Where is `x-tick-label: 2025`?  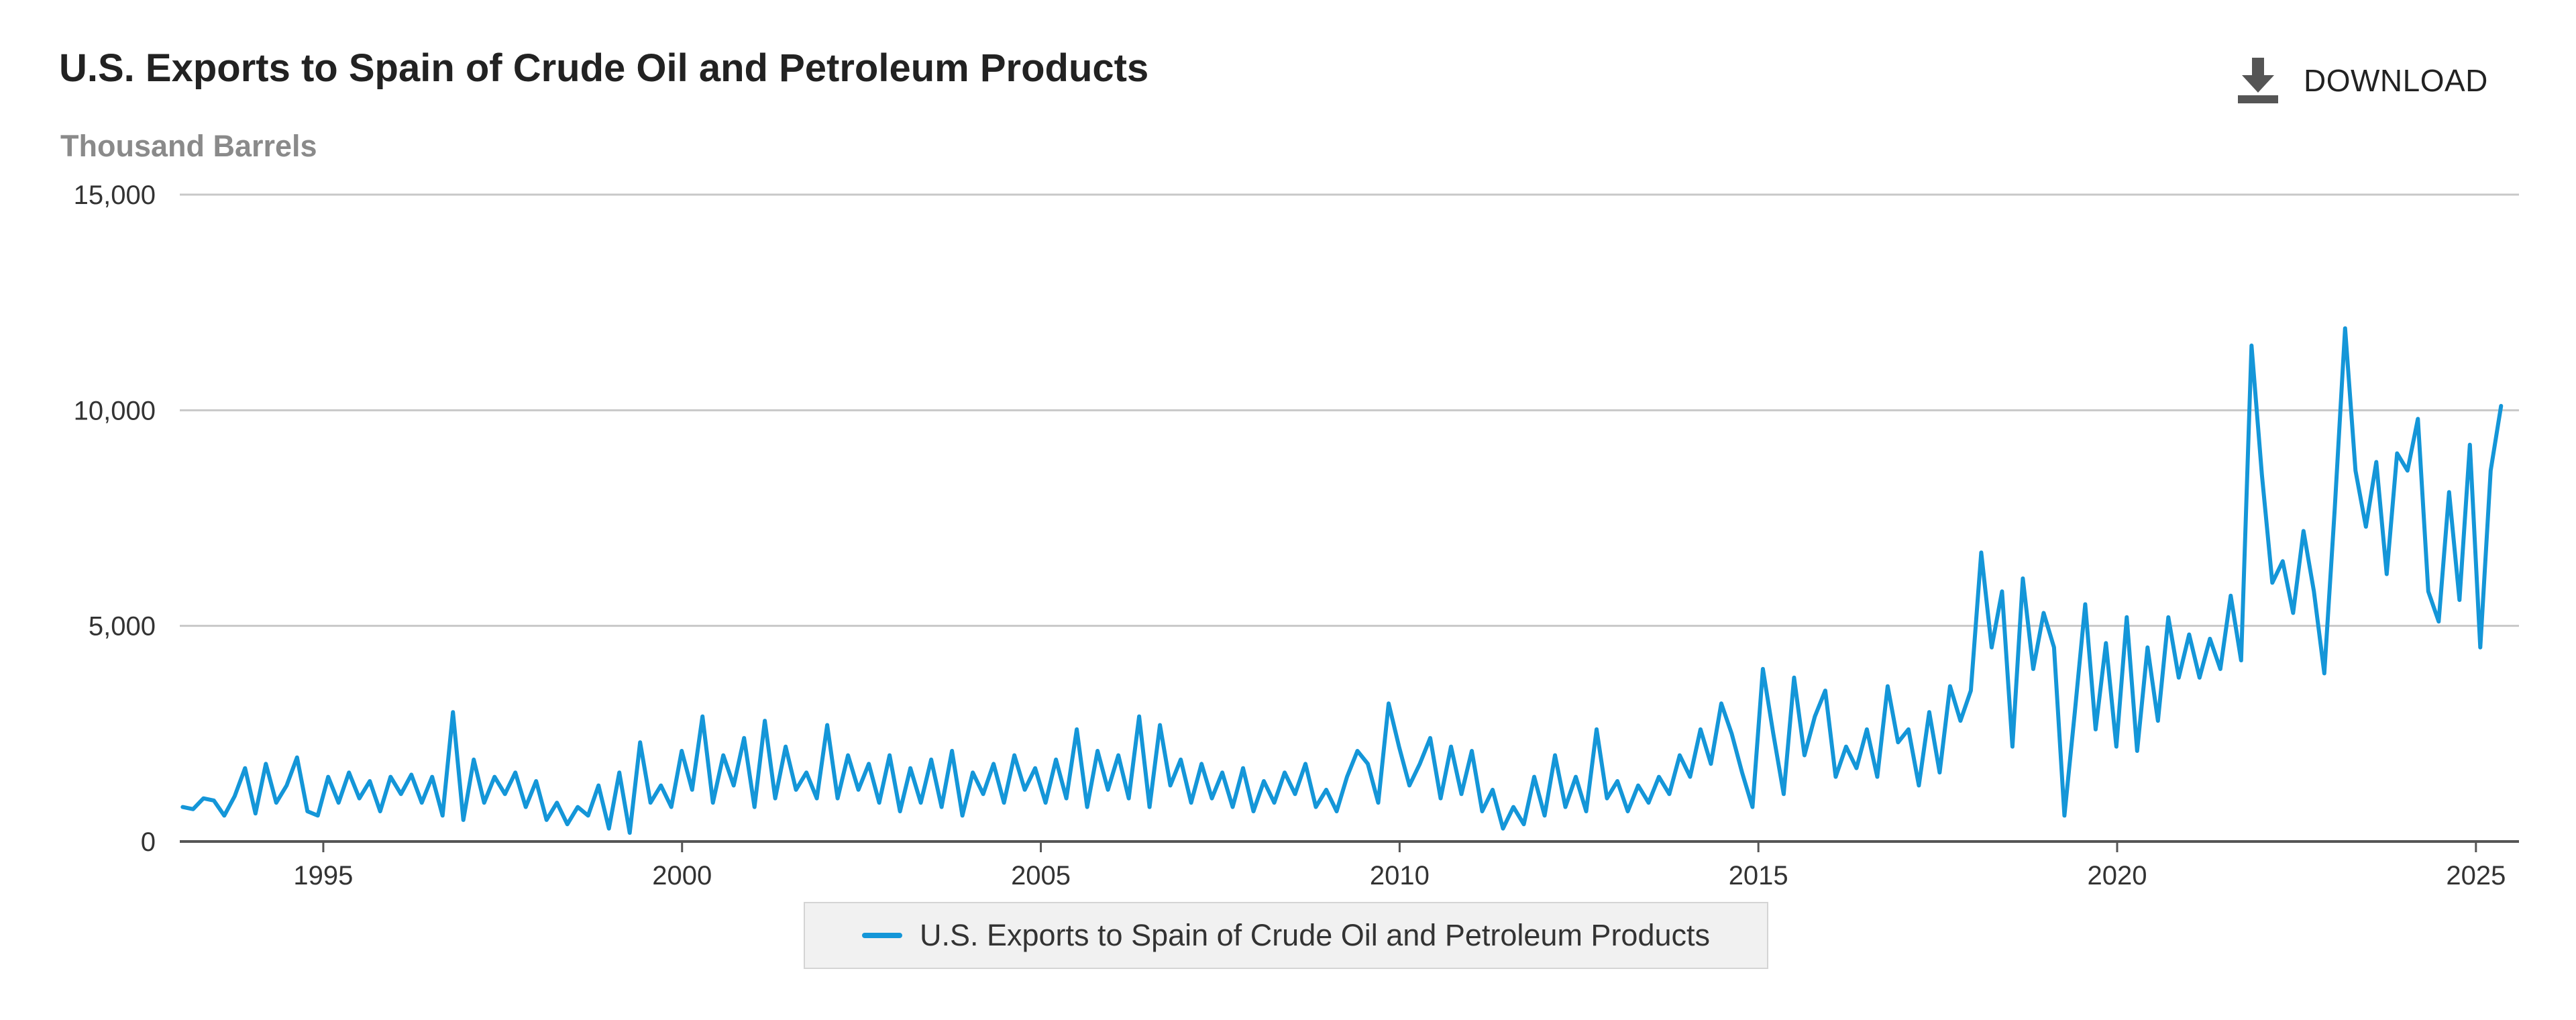
x-tick-label: 2025 is located at coordinates (2476, 875).